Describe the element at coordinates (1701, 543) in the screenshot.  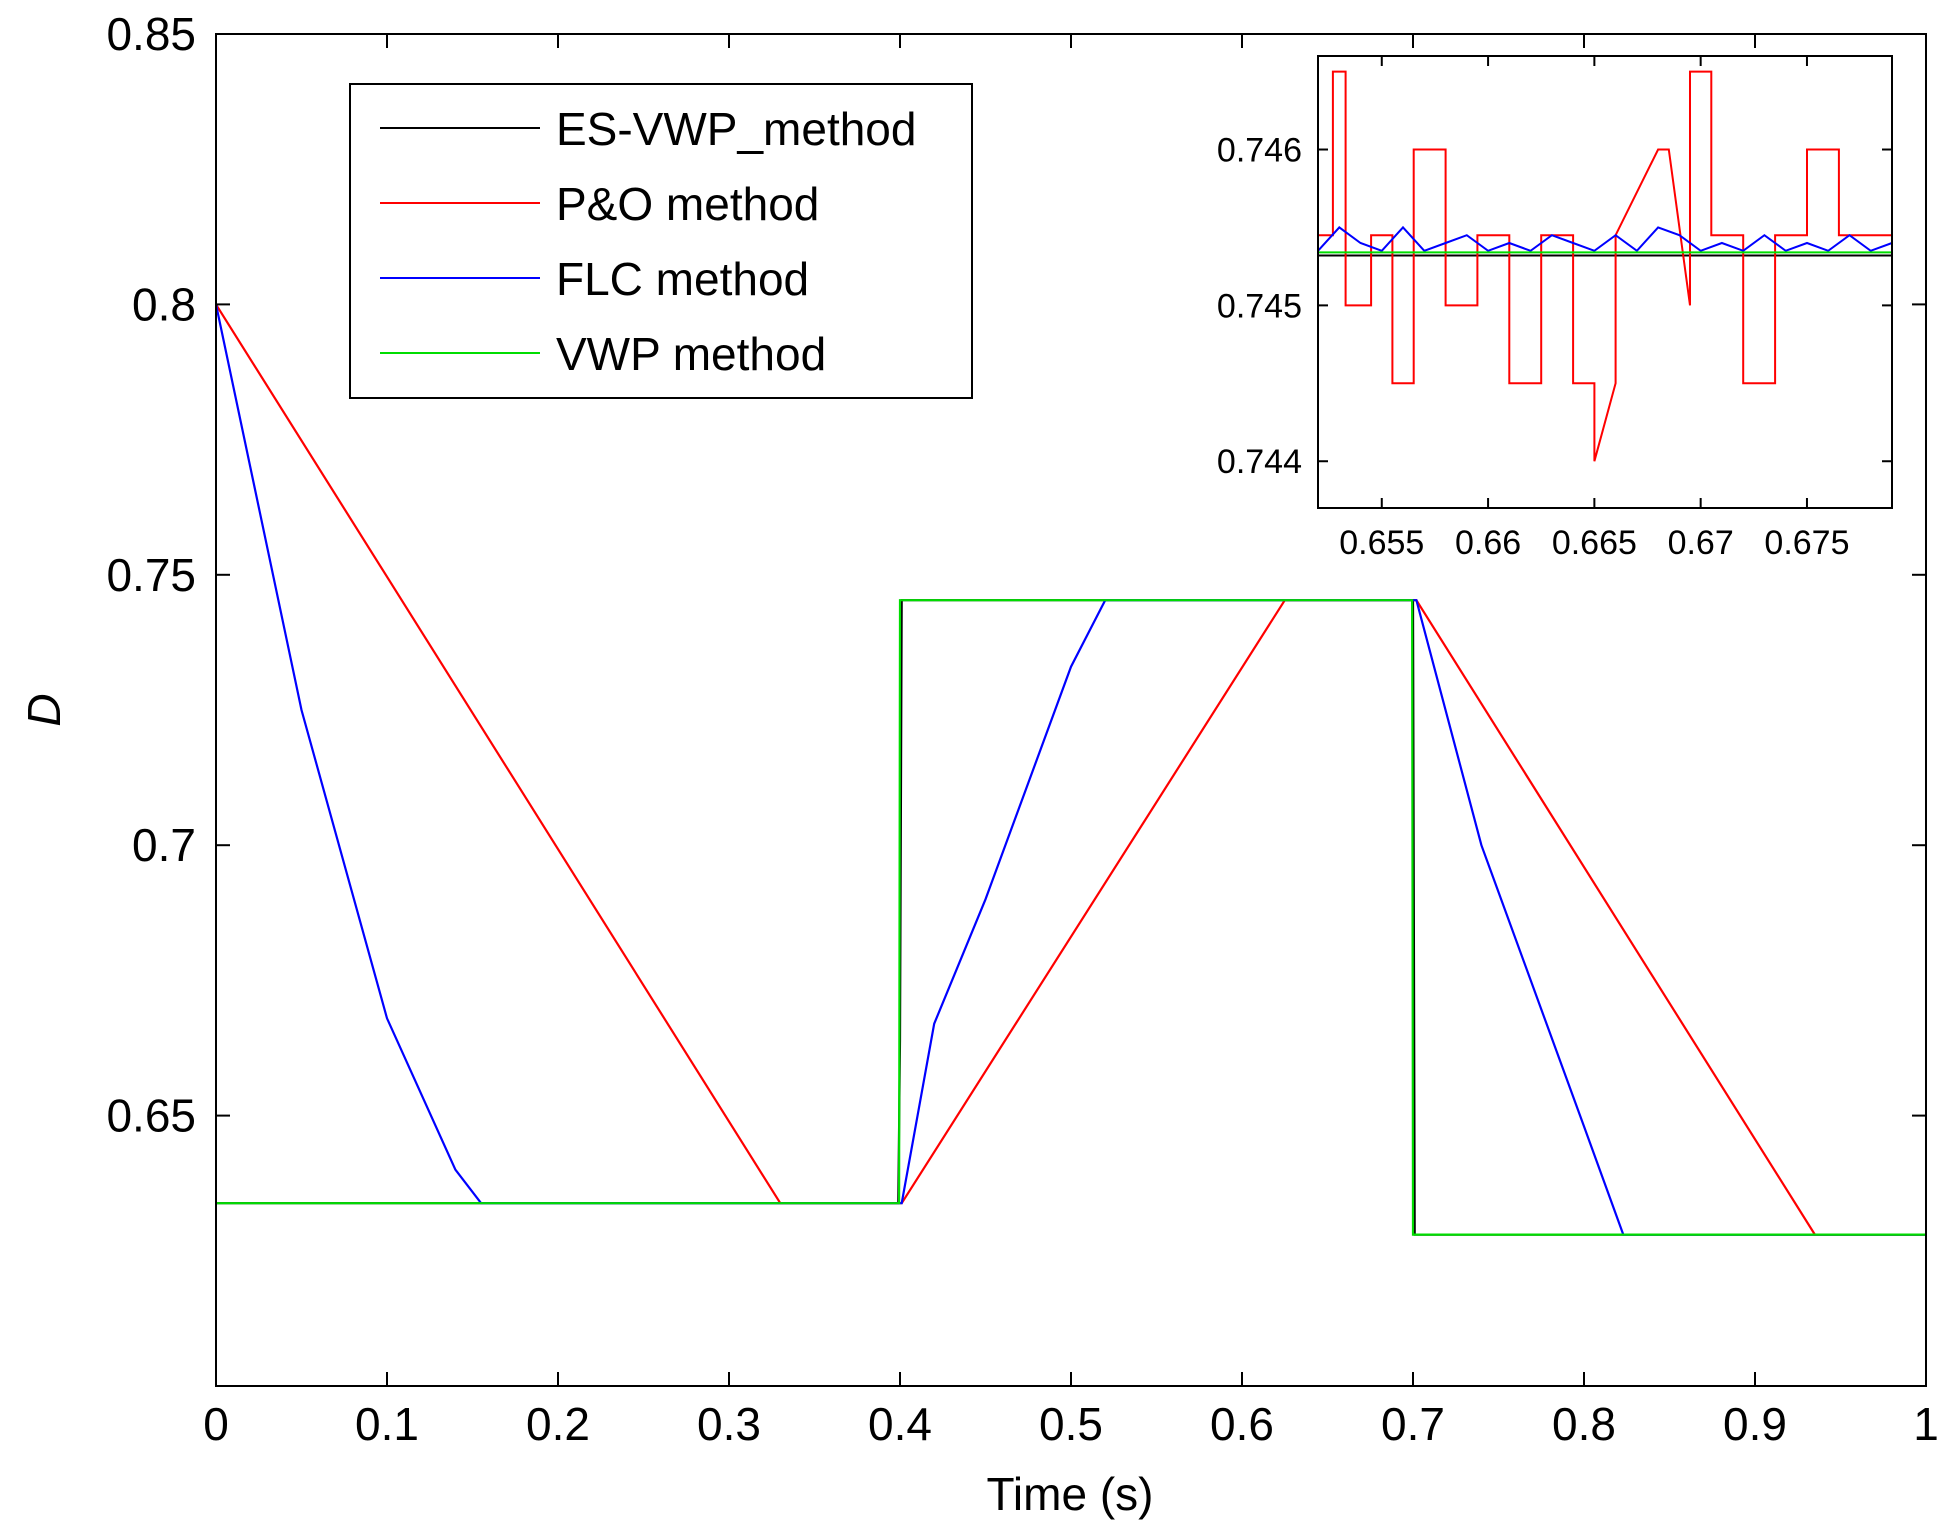
I see `inset-x-tick-label: 0.67` at that location.